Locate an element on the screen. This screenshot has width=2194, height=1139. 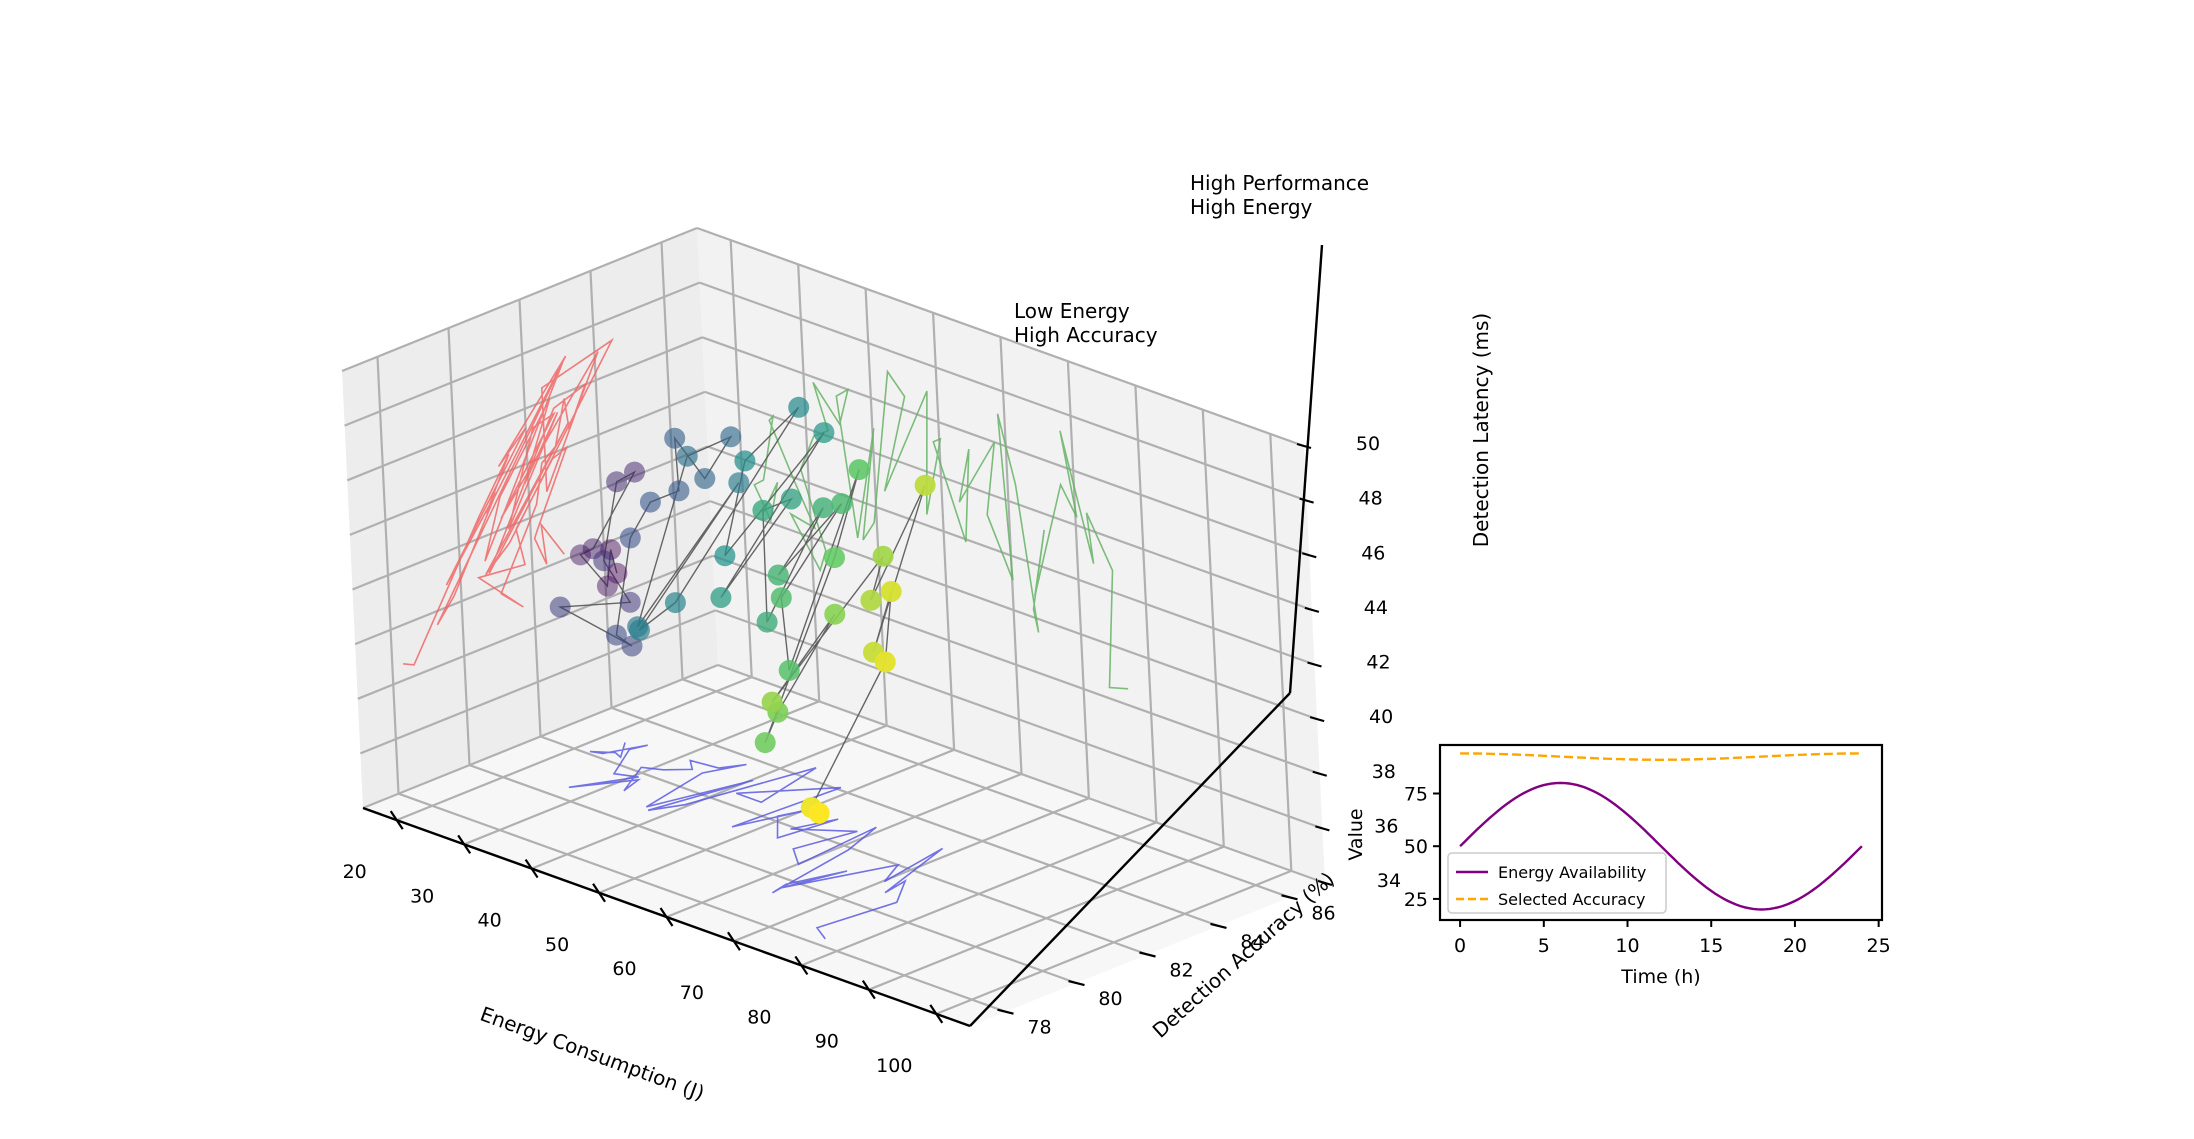
inset-x-tick-label: 5 is located at coordinates (1544, 946).